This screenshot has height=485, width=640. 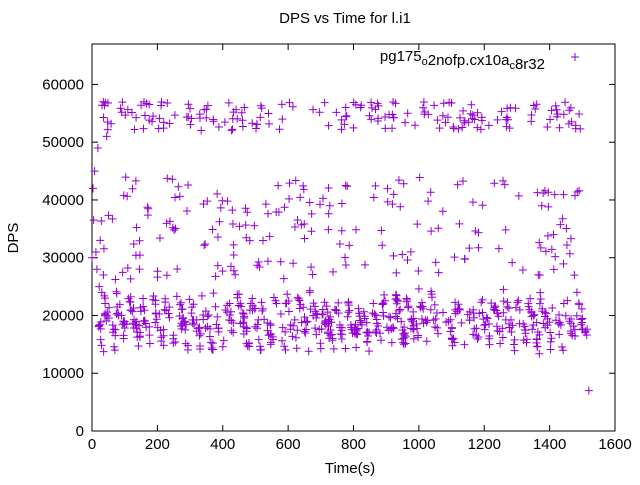 I want to click on x-tick-label: 1600, so click(x=614, y=444).